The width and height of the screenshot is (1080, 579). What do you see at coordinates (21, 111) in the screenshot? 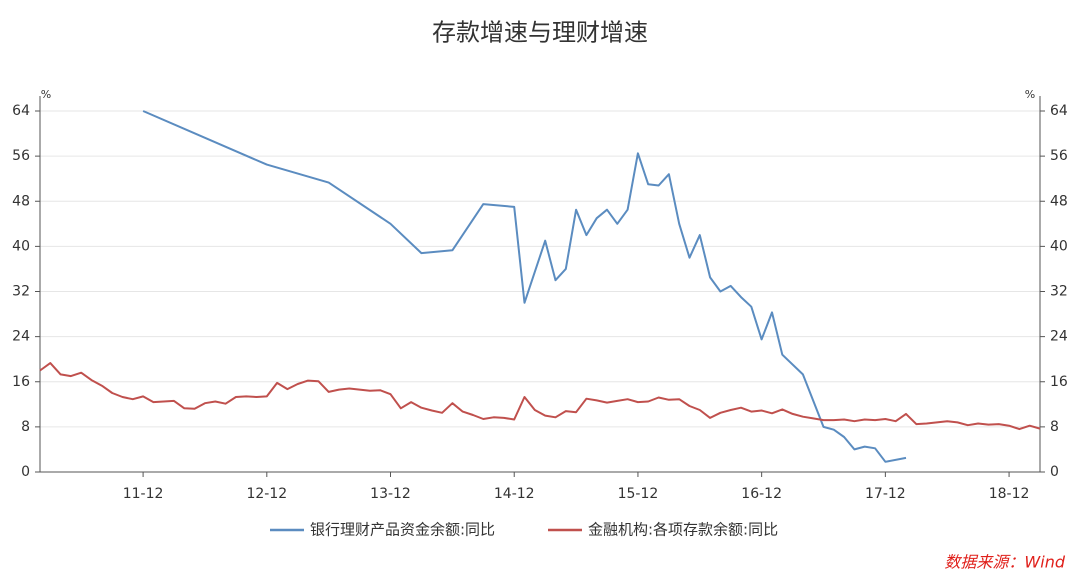
I see `y-tick-label: 64` at bounding box center [21, 111].